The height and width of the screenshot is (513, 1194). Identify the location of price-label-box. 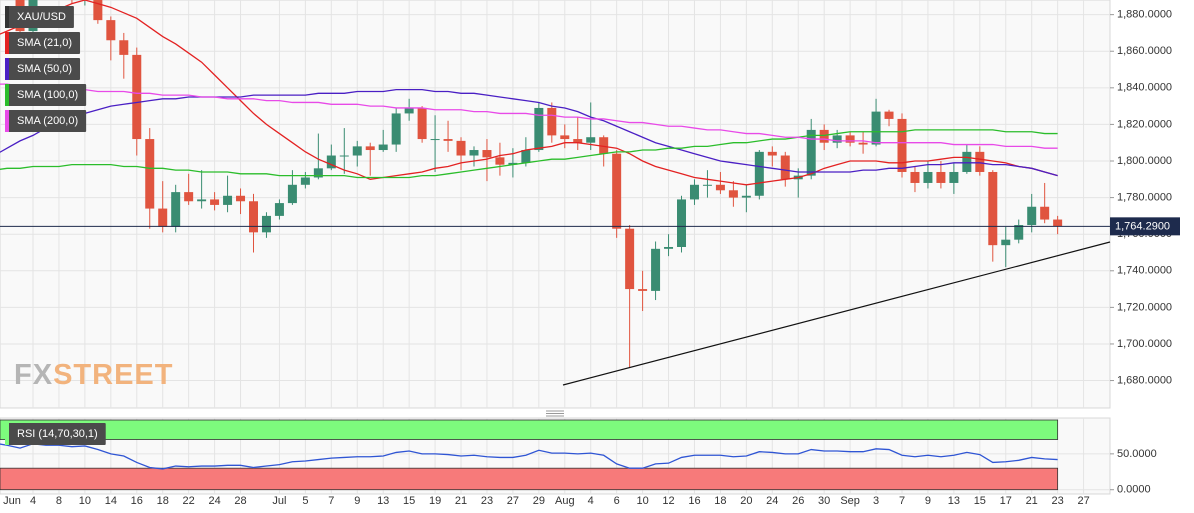
(1145, 226).